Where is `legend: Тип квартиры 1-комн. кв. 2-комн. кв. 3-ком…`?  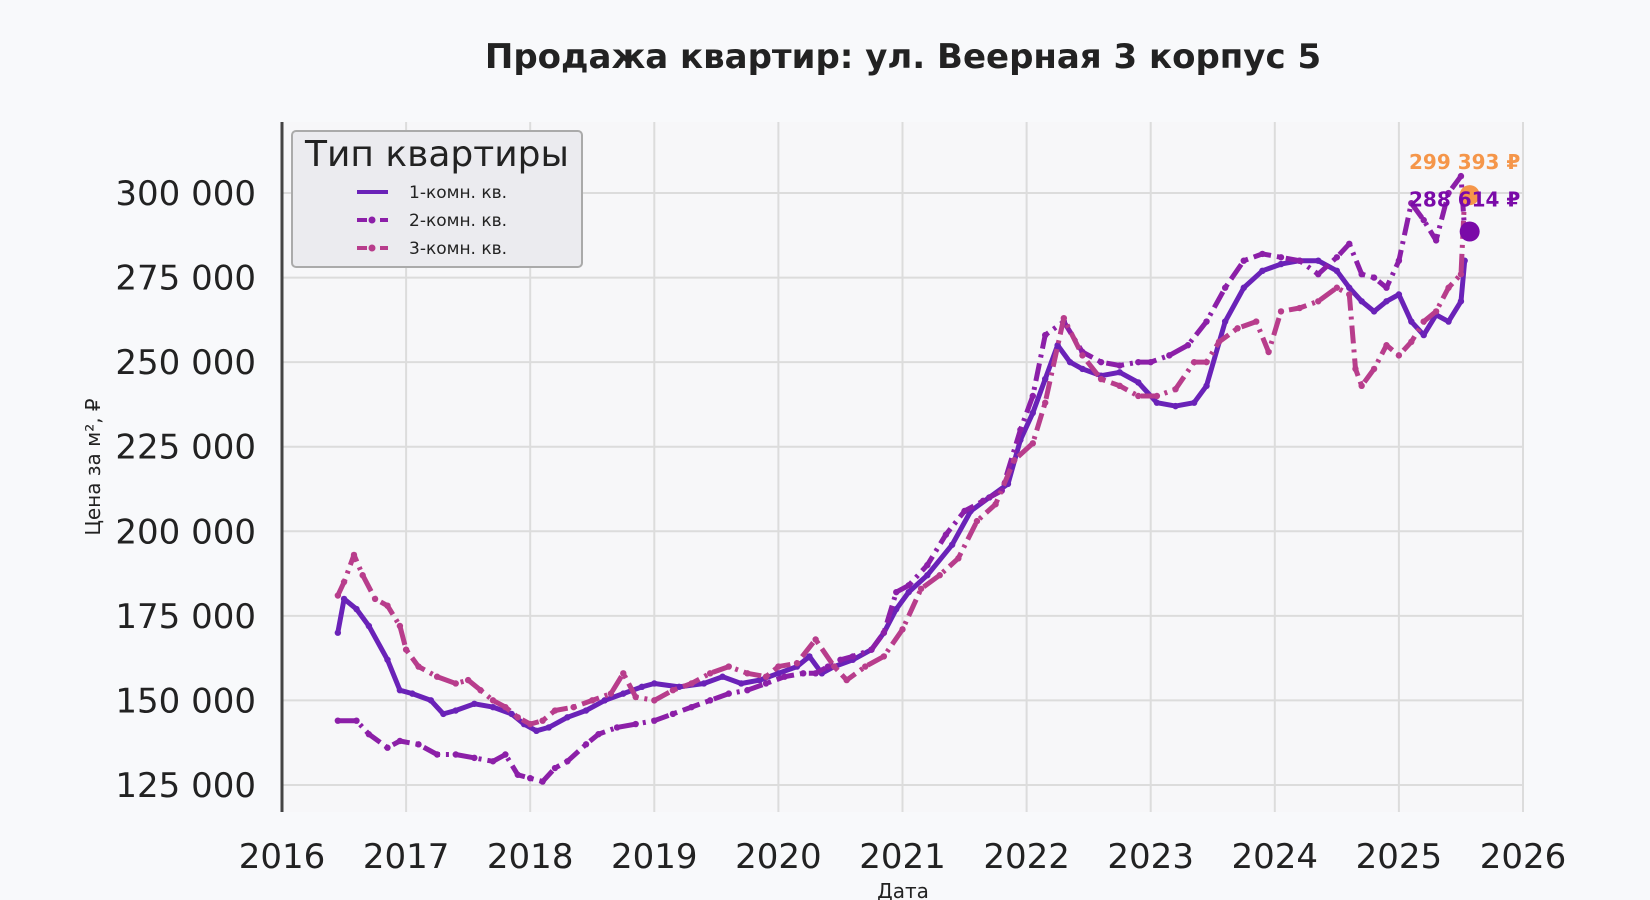
legend: Тип квартиры 1-комн. кв. 2-комн. кв. 3-ком… is located at coordinates (437, 199).